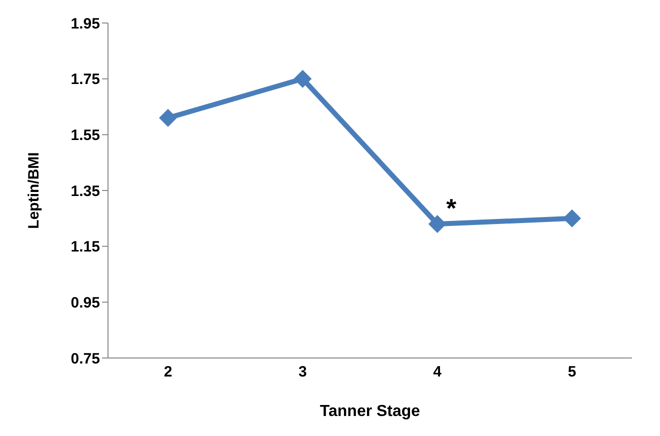 This screenshot has height=436, width=660. Describe the element at coordinates (168, 372) in the screenshot. I see `x-tick-label: 2` at that location.